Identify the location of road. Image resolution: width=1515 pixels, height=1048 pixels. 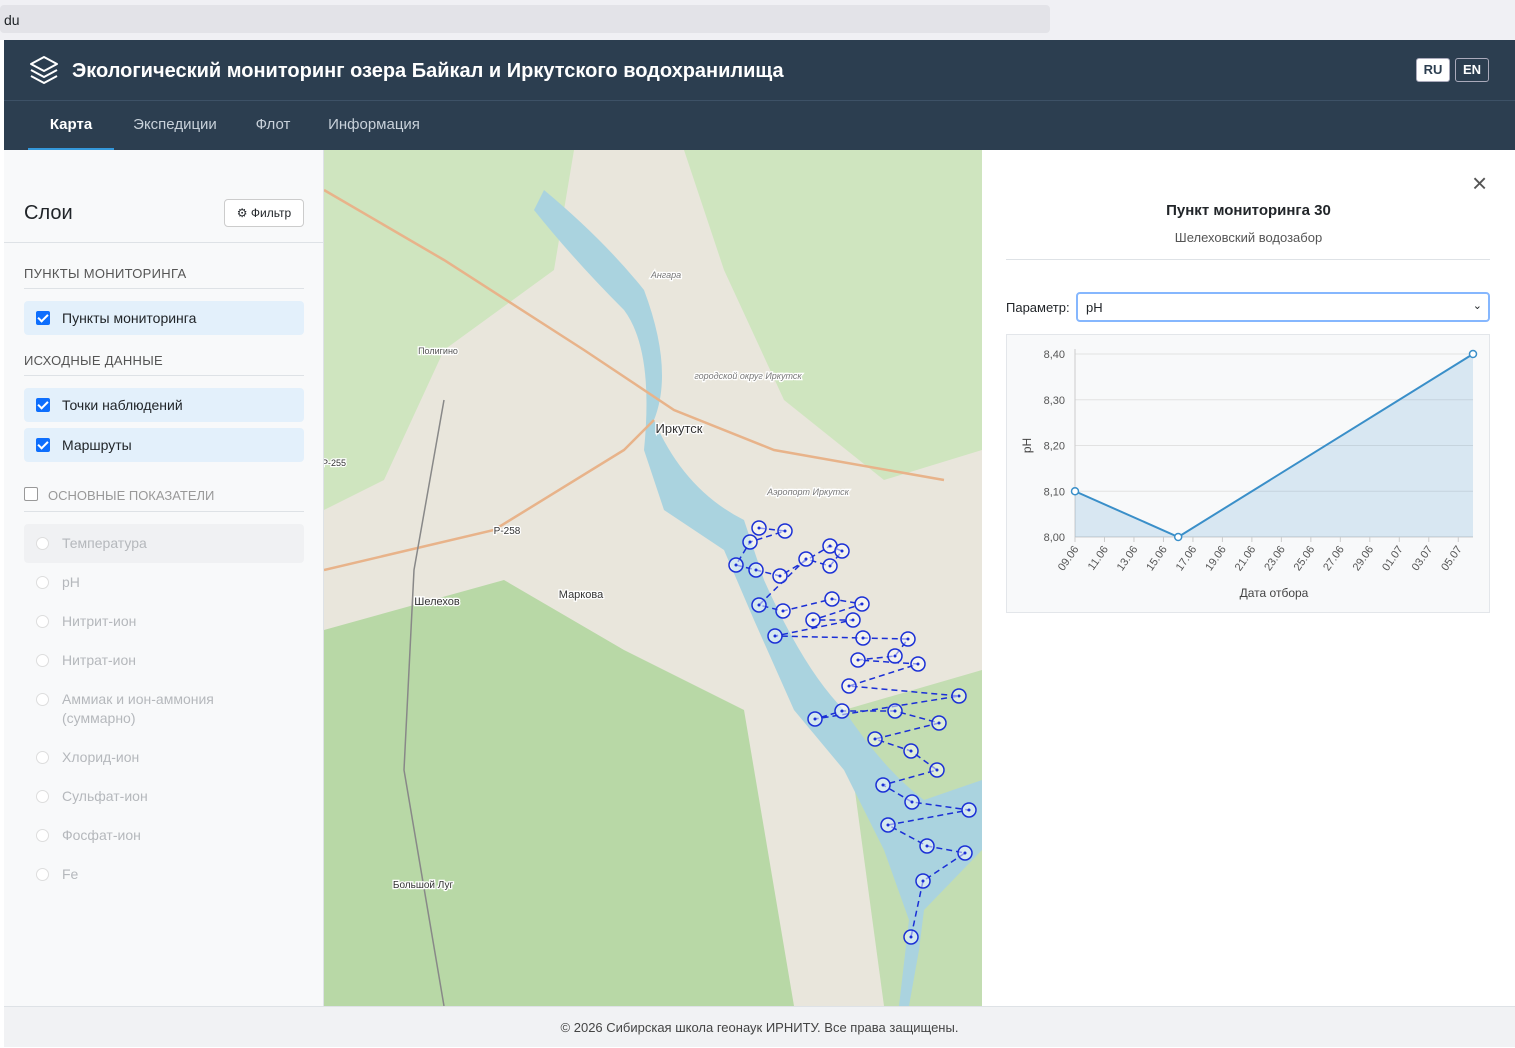
(634, 335).